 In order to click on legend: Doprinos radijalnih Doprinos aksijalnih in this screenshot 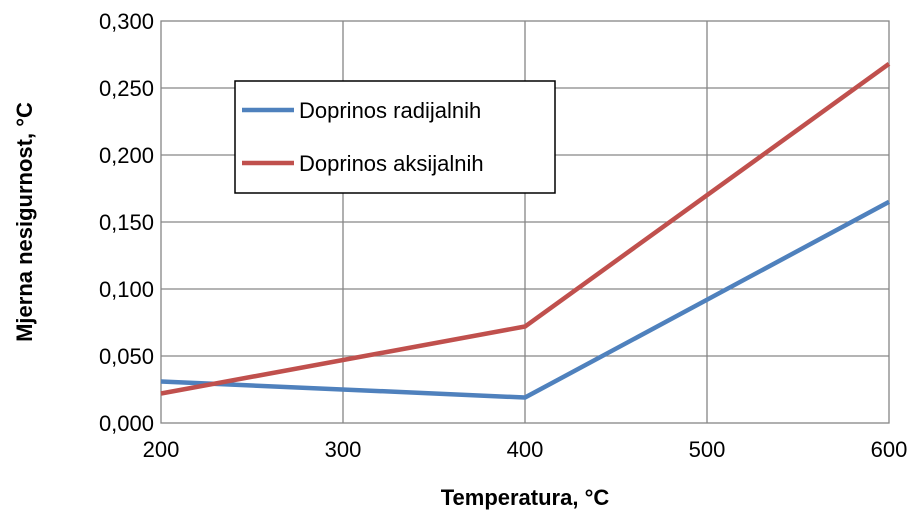, I will do `click(395, 137)`.